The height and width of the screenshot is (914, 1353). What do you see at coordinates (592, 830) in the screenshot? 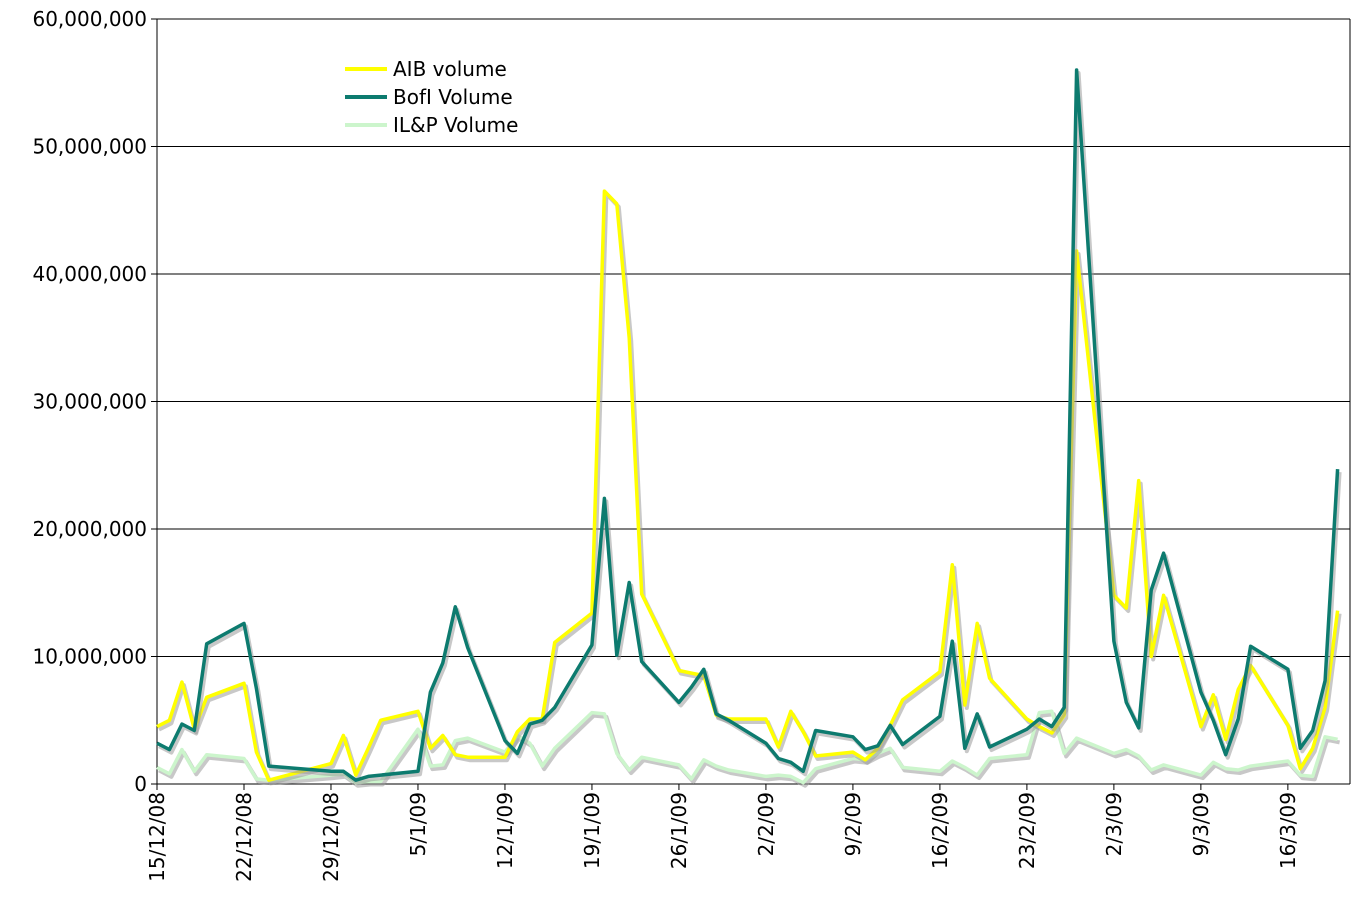
I see `xtick-label-5: 19/1/09` at bounding box center [592, 830].